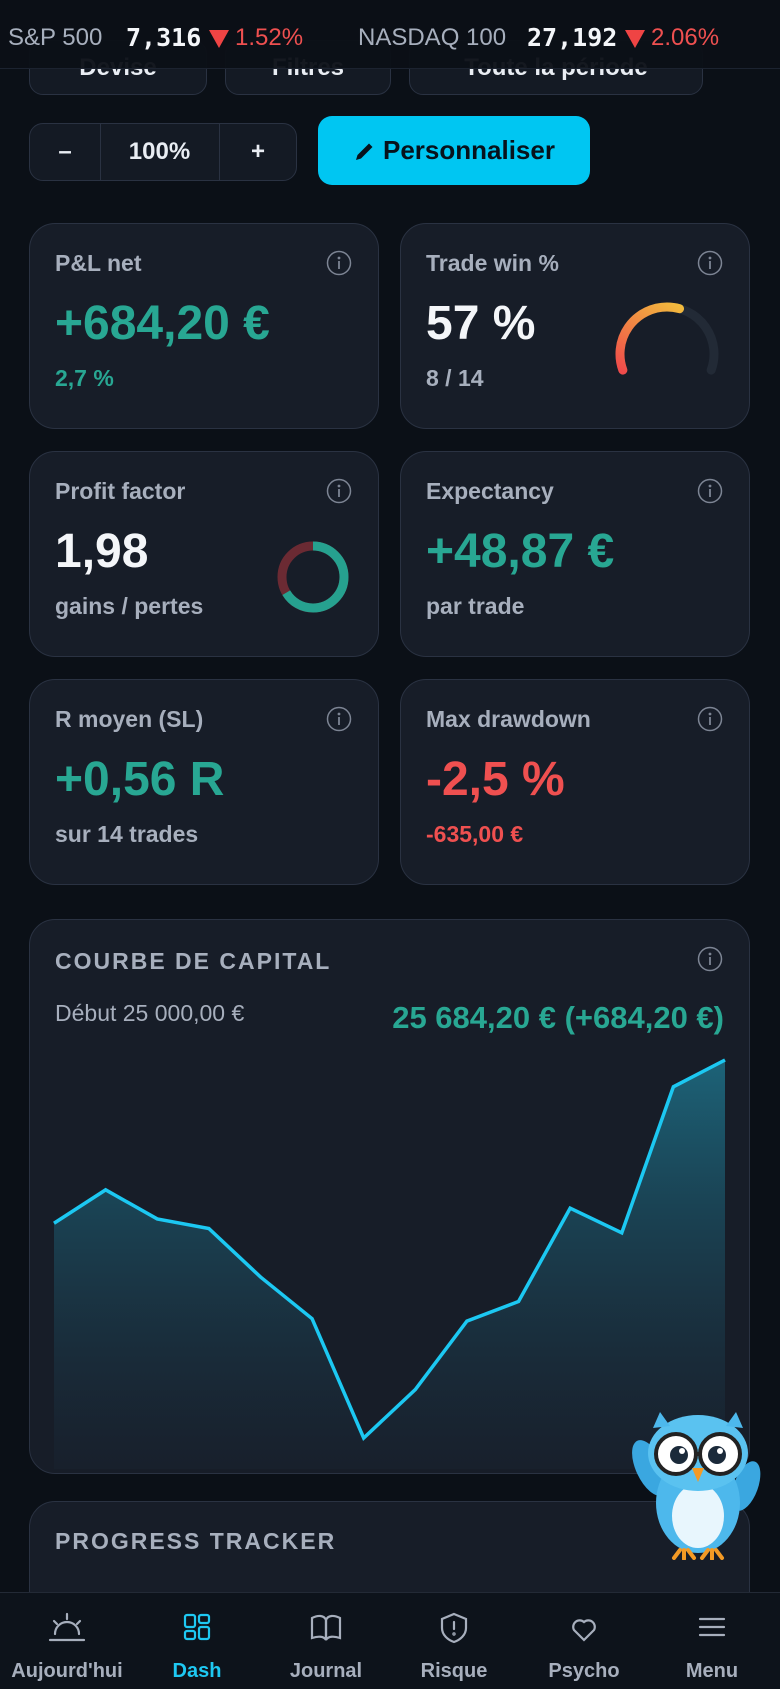  What do you see at coordinates (67, 1627) in the screenshot?
I see `today-icon` at bounding box center [67, 1627].